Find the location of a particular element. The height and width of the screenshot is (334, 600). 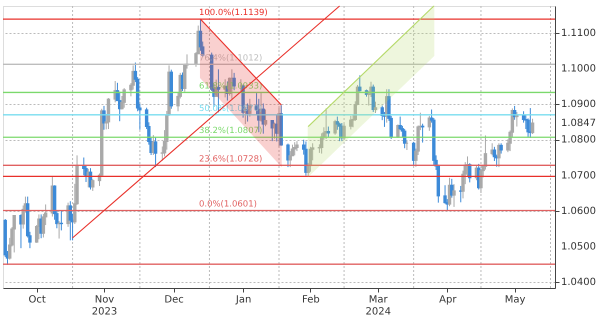

y-tick-label: 1.1000 is located at coordinates (578, 69).